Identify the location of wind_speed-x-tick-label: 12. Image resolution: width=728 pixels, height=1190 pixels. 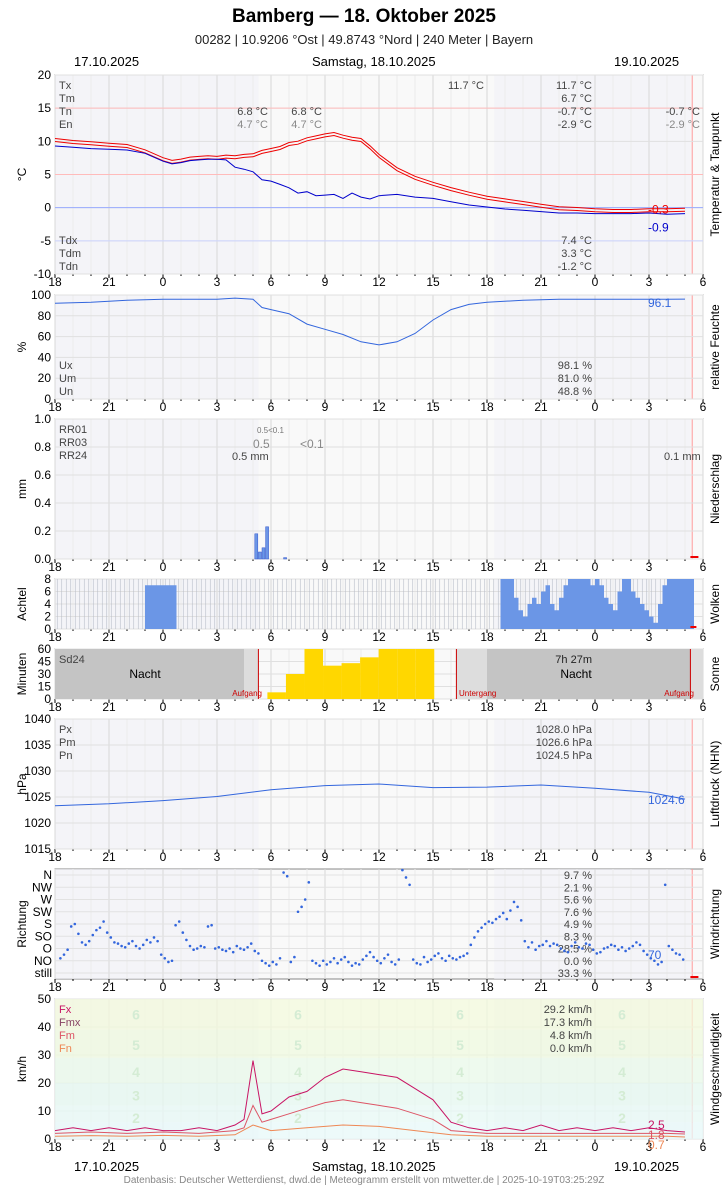
(379, 1147).